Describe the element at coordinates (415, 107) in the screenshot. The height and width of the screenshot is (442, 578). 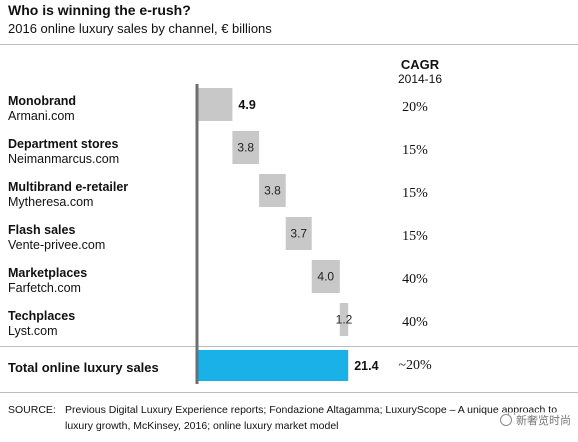
I see `cagr-value-monobrand: 20%` at that location.